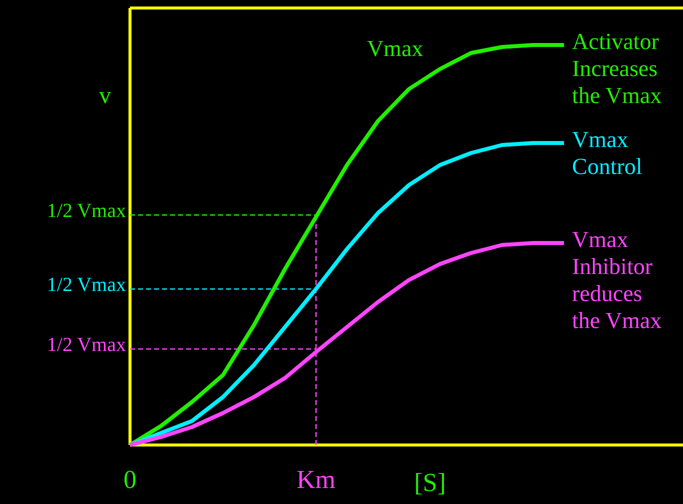 This screenshot has height=504, width=683. I want to click on x-tick-label: Km, so click(316, 479).